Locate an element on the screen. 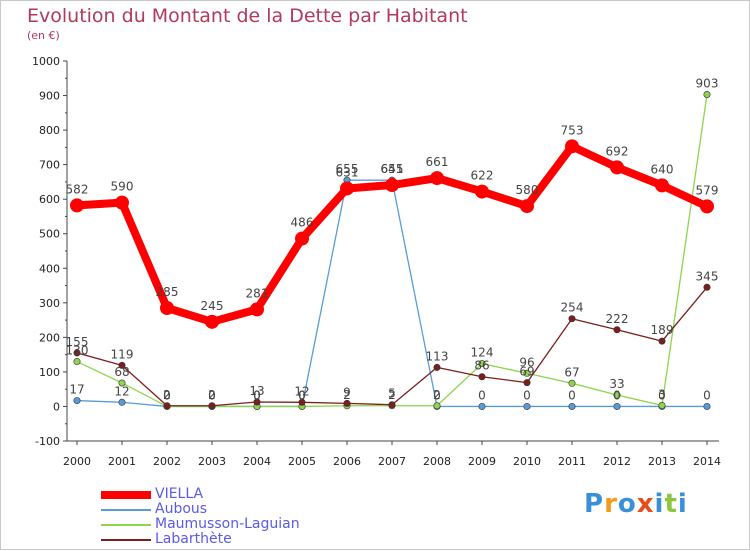  legend-item: VIELLA is located at coordinates (251, 494).